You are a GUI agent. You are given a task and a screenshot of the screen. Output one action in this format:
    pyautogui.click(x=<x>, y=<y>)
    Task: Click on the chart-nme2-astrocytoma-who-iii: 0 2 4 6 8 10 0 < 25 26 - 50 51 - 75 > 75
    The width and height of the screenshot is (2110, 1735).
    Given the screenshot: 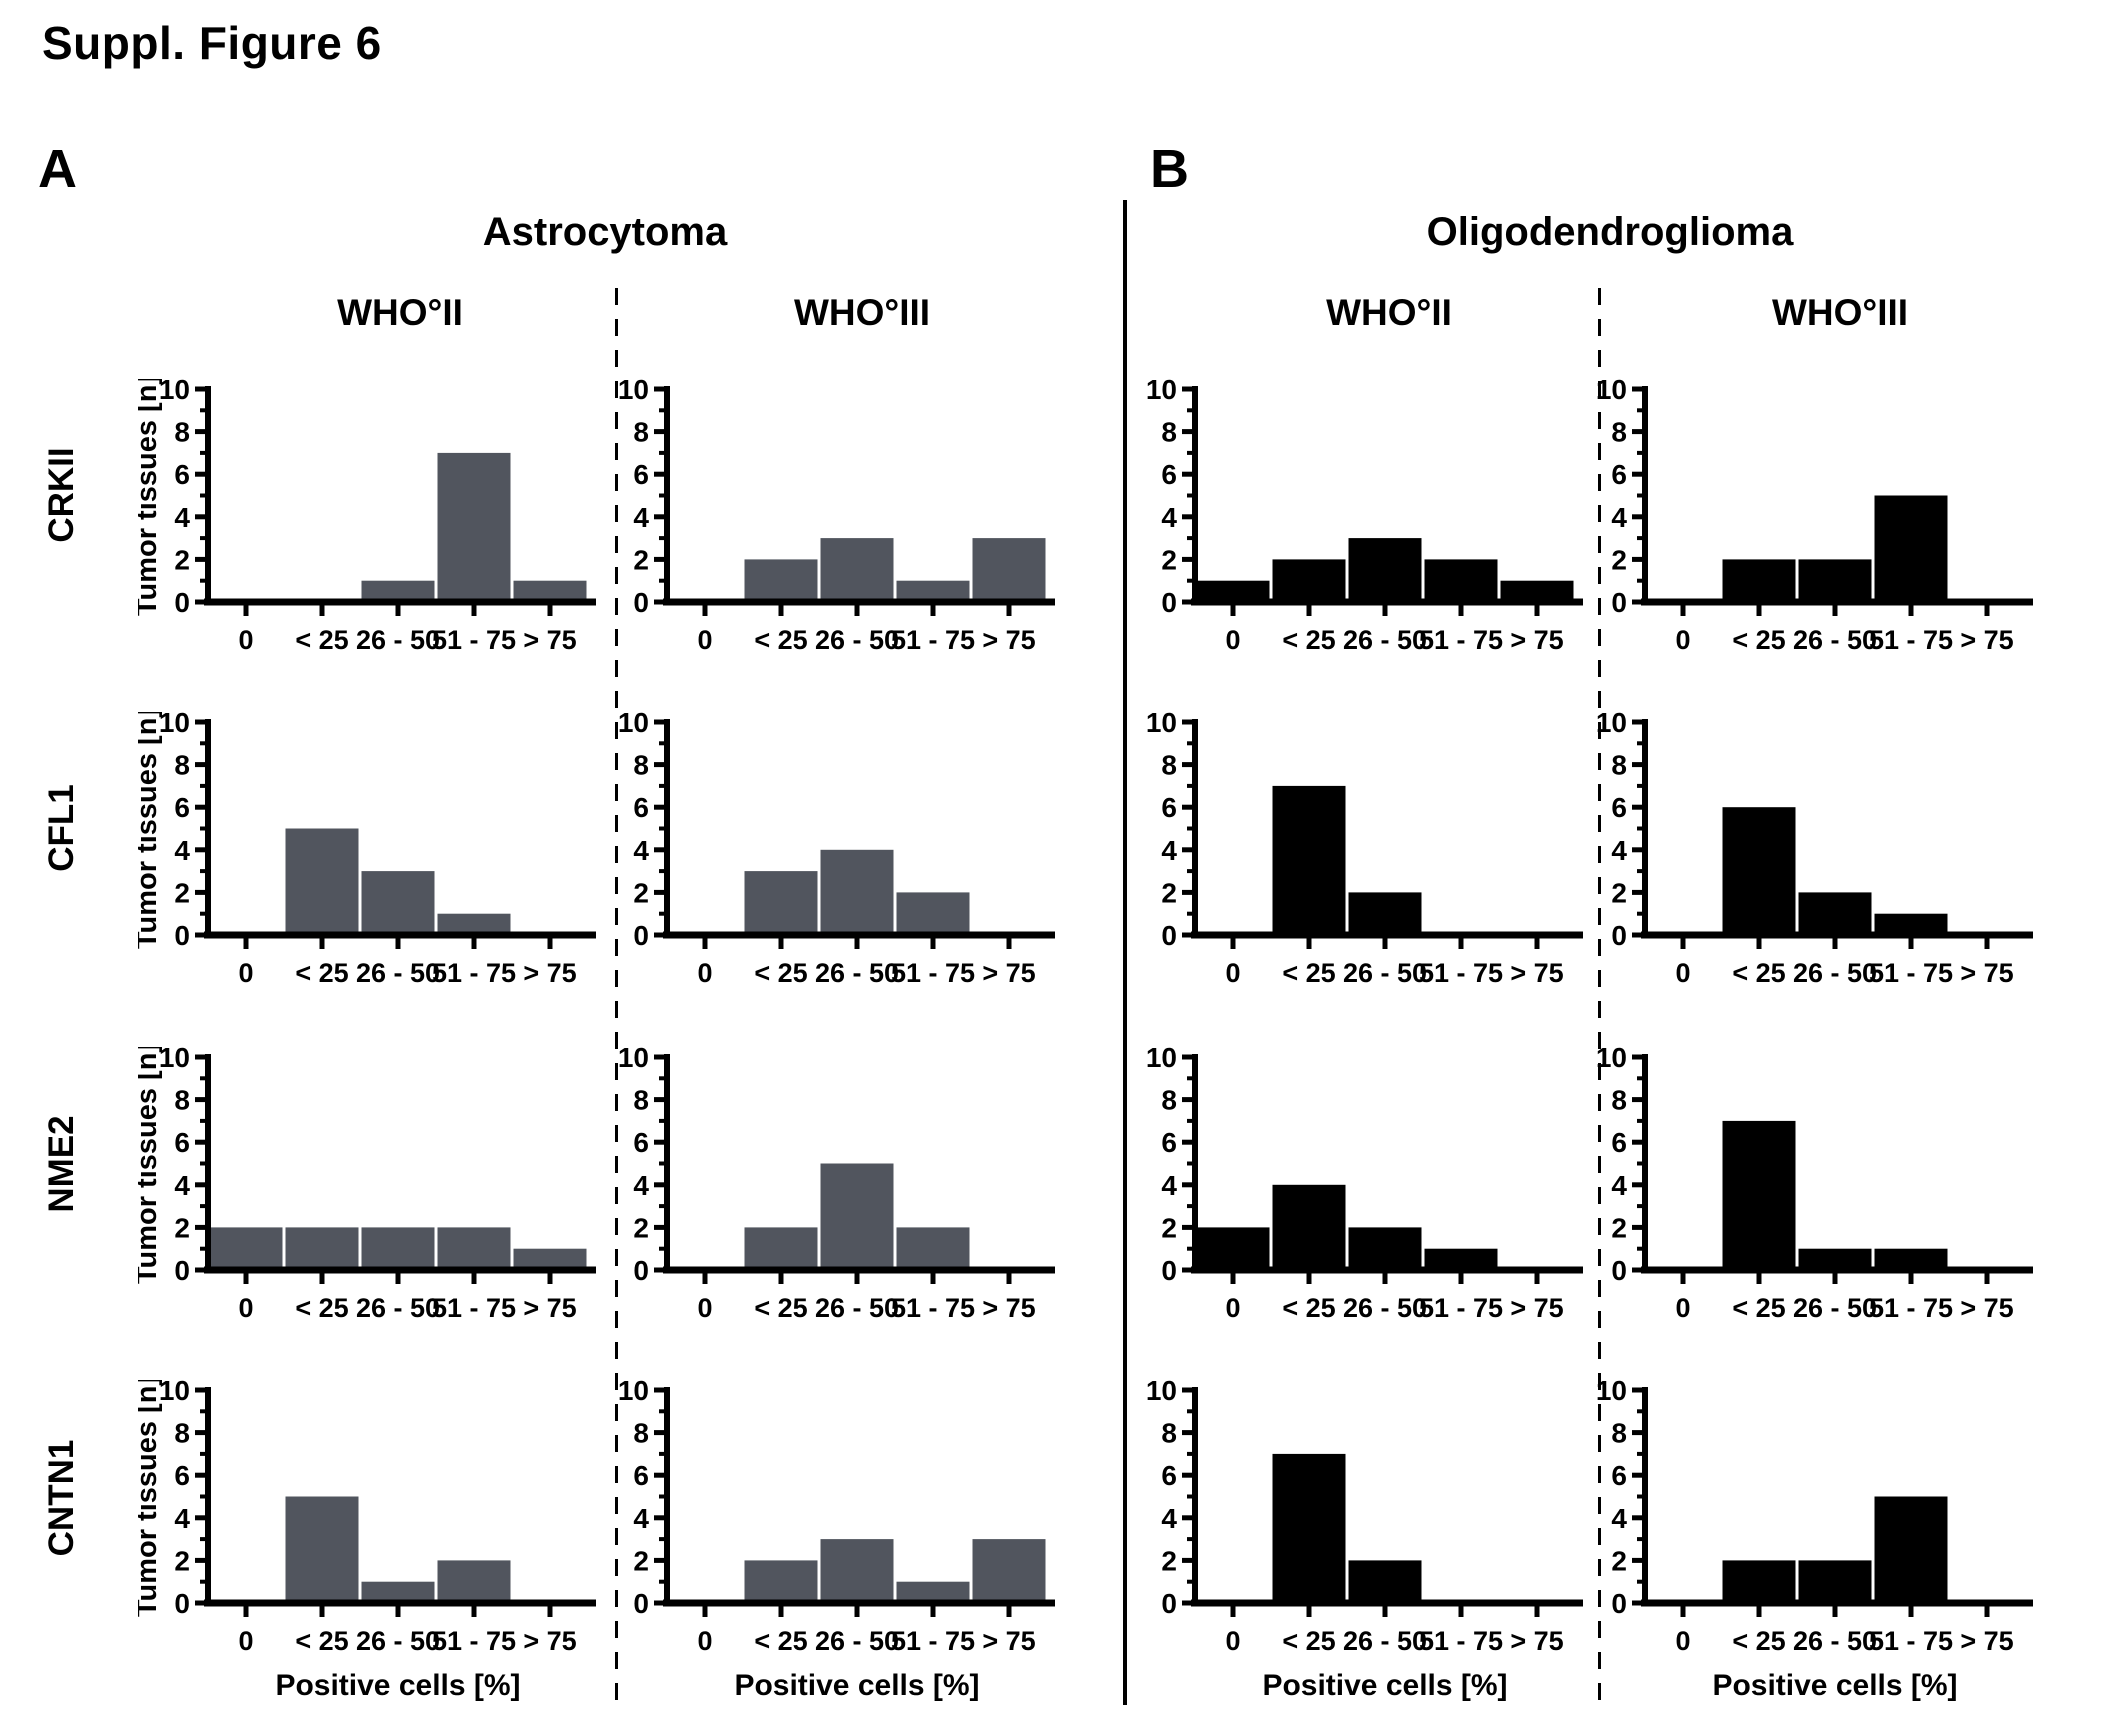 What is the action you would take?
    pyautogui.click(x=832, y=1209)
    